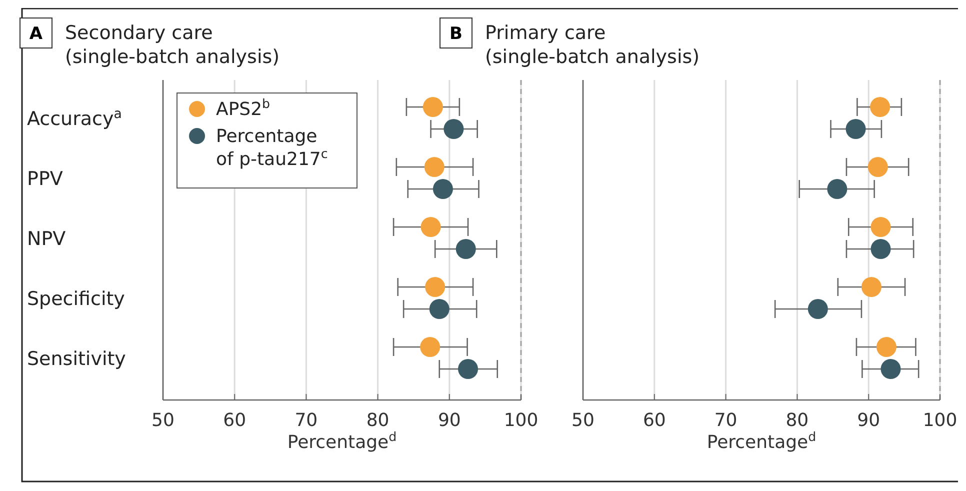 The width and height of the screenshot is (966, 491). Describe the element at coordinates (243, 108) in the screenshot. I see `legend-label: APS2$^{b}$` at that location.